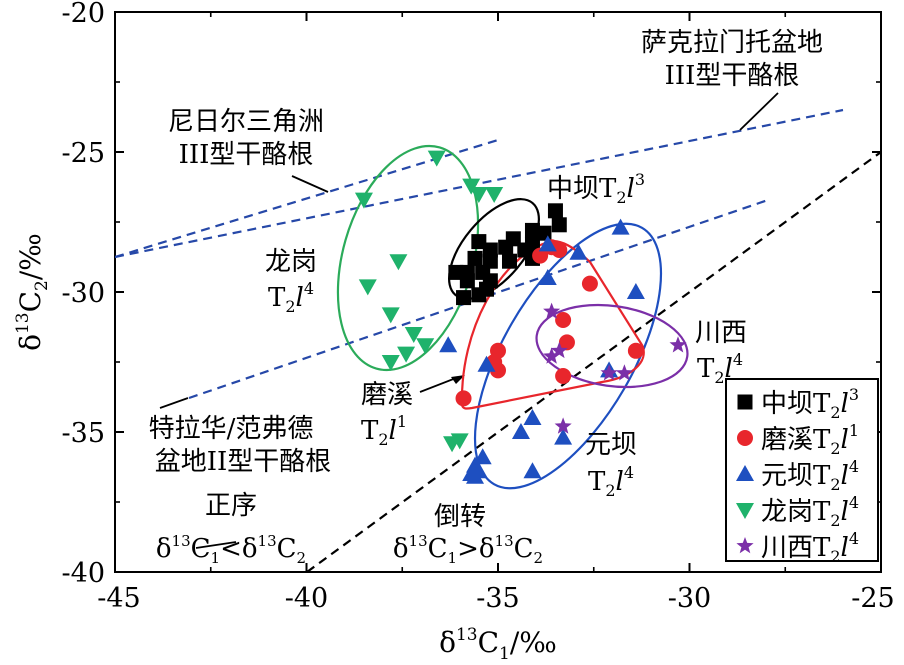 The image size is (904, 665). I want to click on delaware-label-line1: 特拉华/范弗德, so click(231, 429).